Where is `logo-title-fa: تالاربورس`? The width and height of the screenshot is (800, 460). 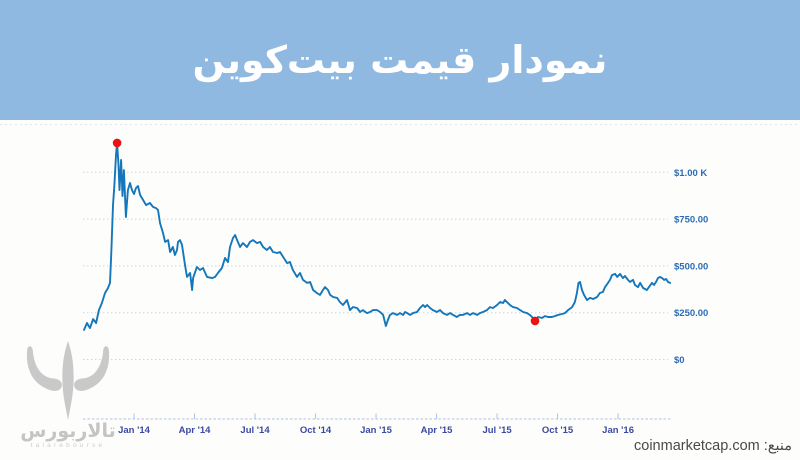 logo-title-fa: تالاربورس is located at coordinates (68, 431).